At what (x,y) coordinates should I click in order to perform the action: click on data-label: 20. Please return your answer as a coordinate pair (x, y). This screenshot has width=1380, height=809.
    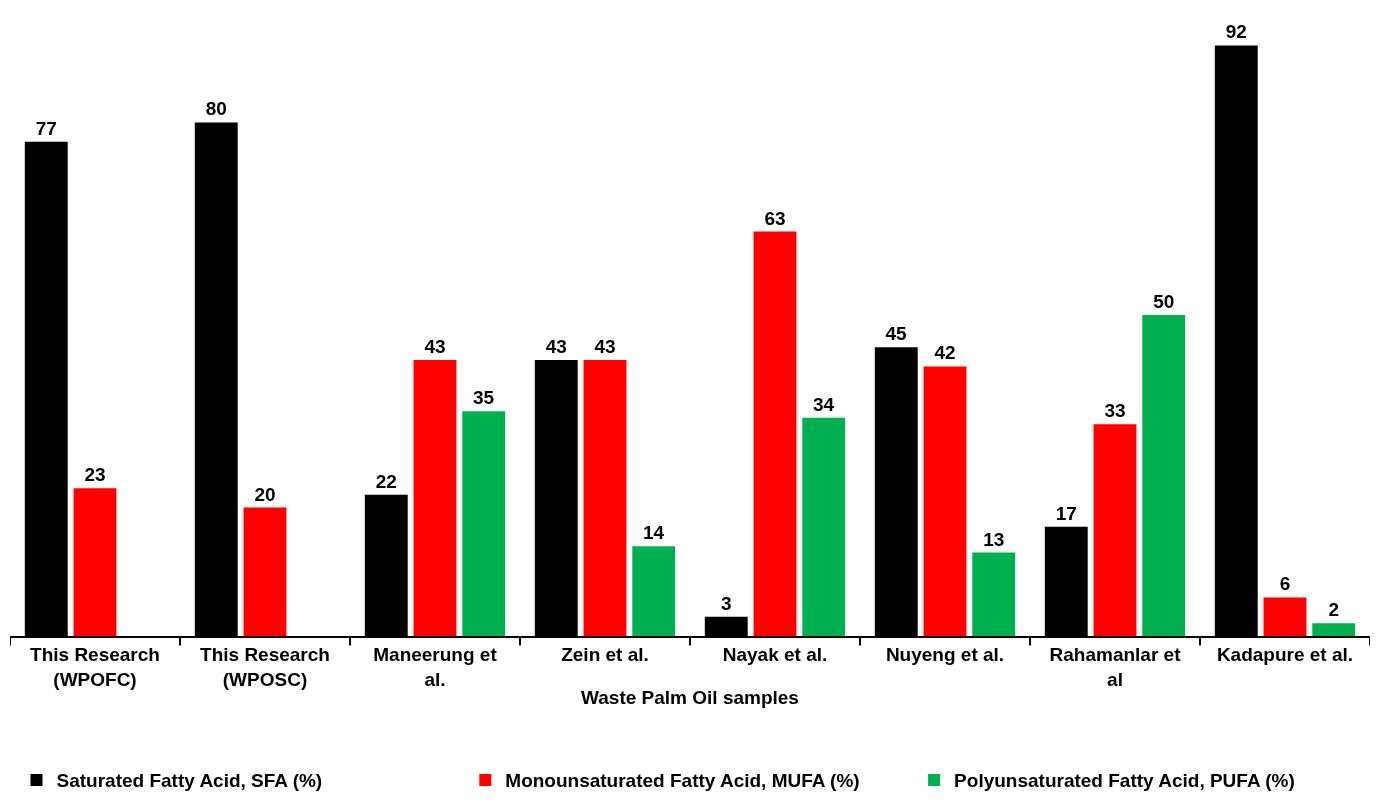
    Looking at the image, I should click on (265, 494).